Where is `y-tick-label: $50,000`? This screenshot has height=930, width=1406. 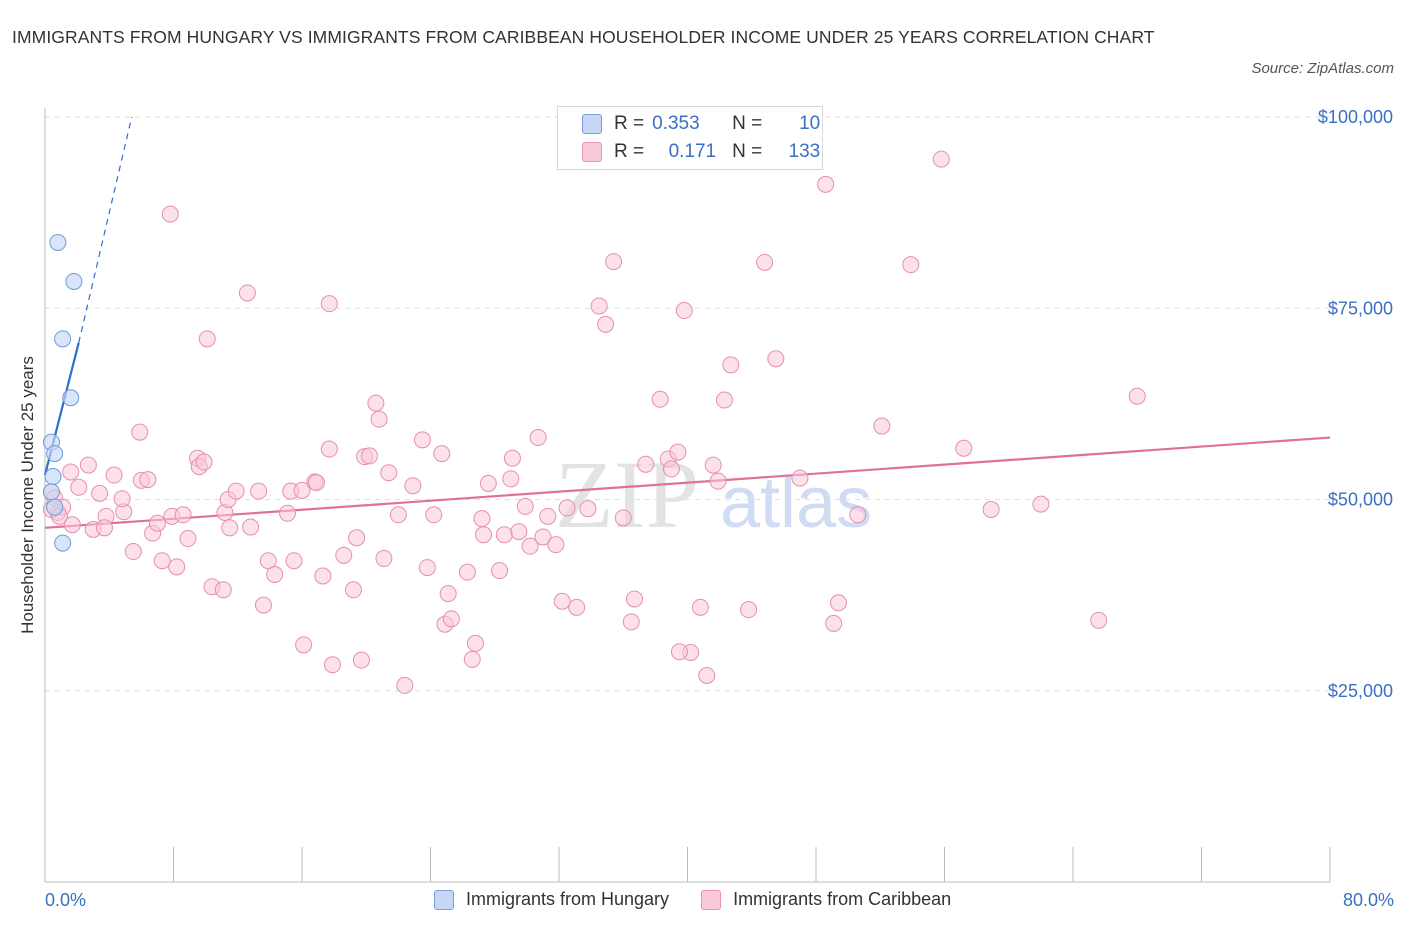
y-tick-label: $50,000 is located at coordinates (1360, 500).